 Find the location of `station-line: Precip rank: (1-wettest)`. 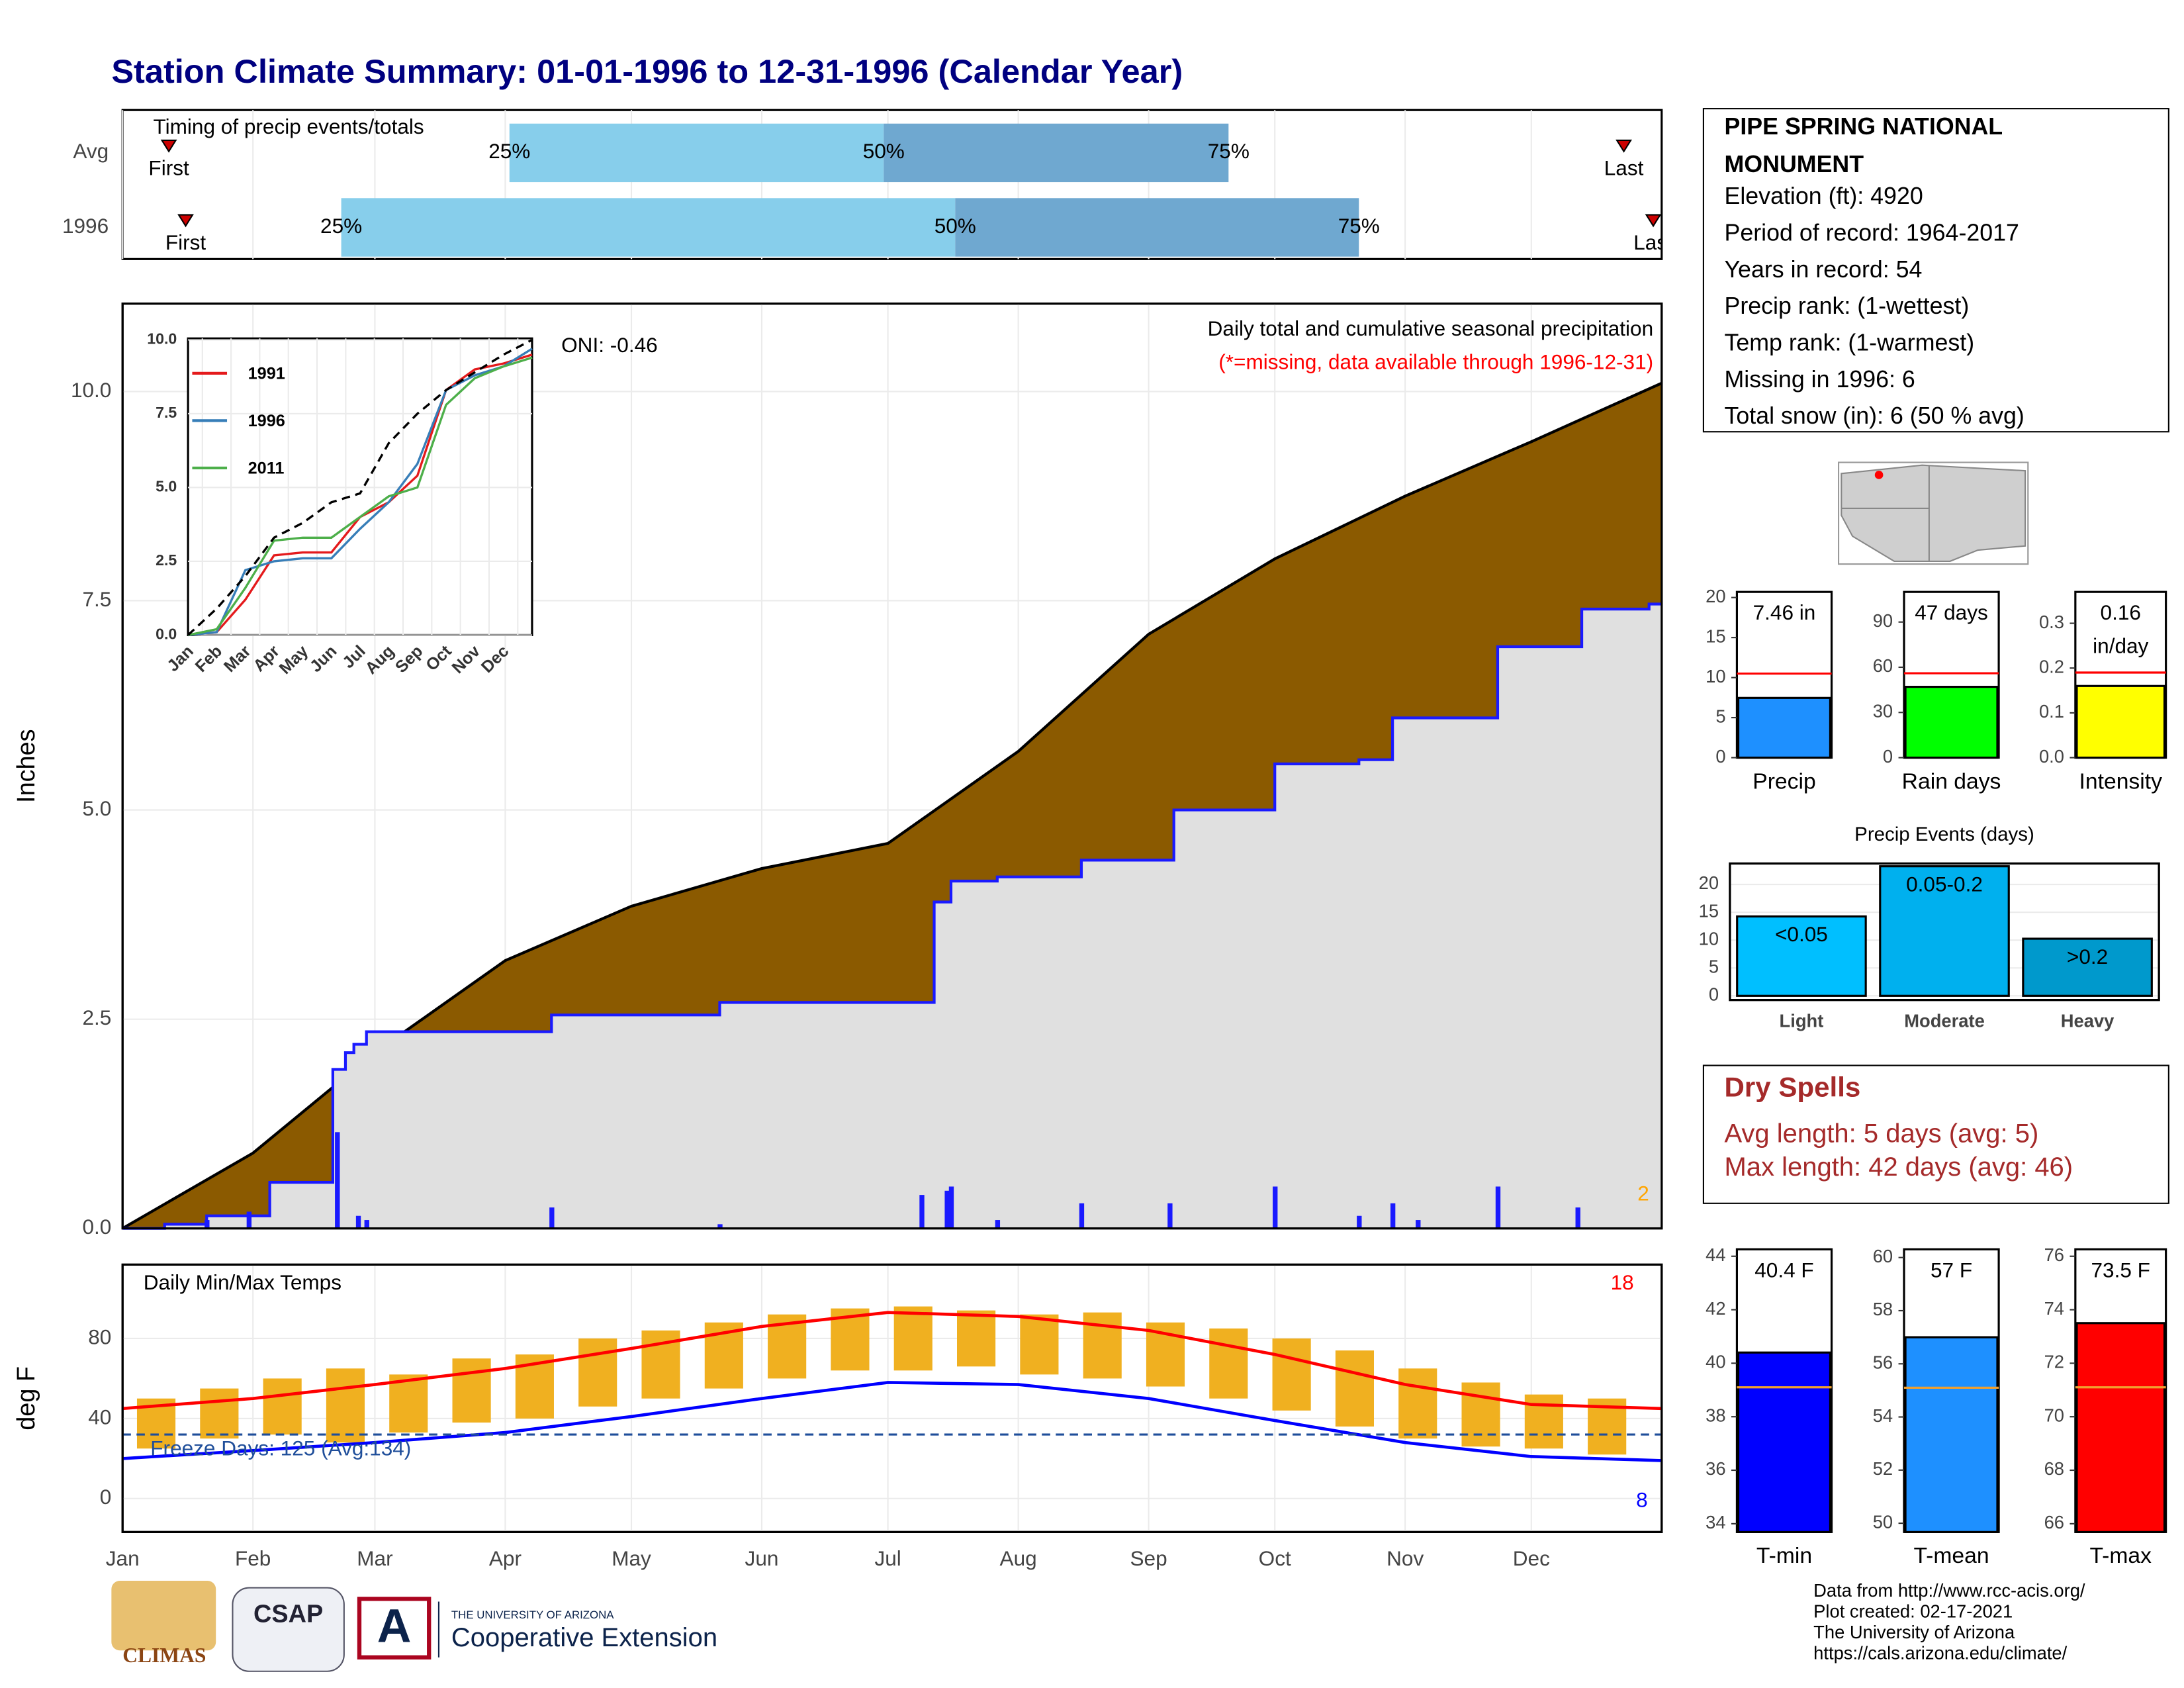

station-line: Precip rank: (1-wettest) is located at coordinates (1846, 306).